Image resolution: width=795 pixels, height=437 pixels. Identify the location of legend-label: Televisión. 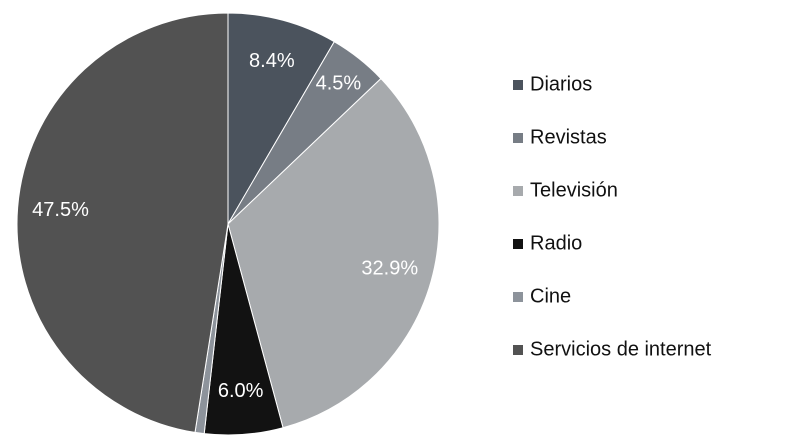
(574, 190).